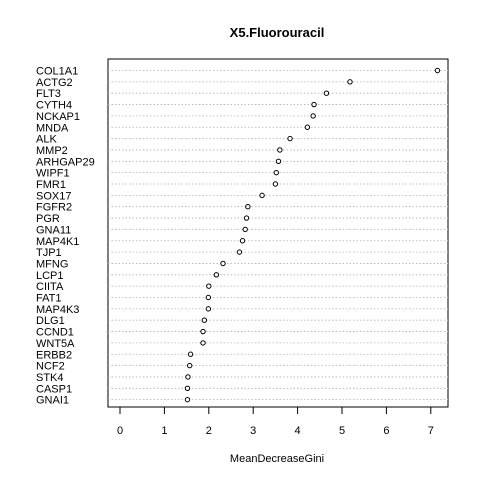 The height and width of the screenshot is (480, 480). I want to click on row-label: ARHGAP29, so click(65, 162).